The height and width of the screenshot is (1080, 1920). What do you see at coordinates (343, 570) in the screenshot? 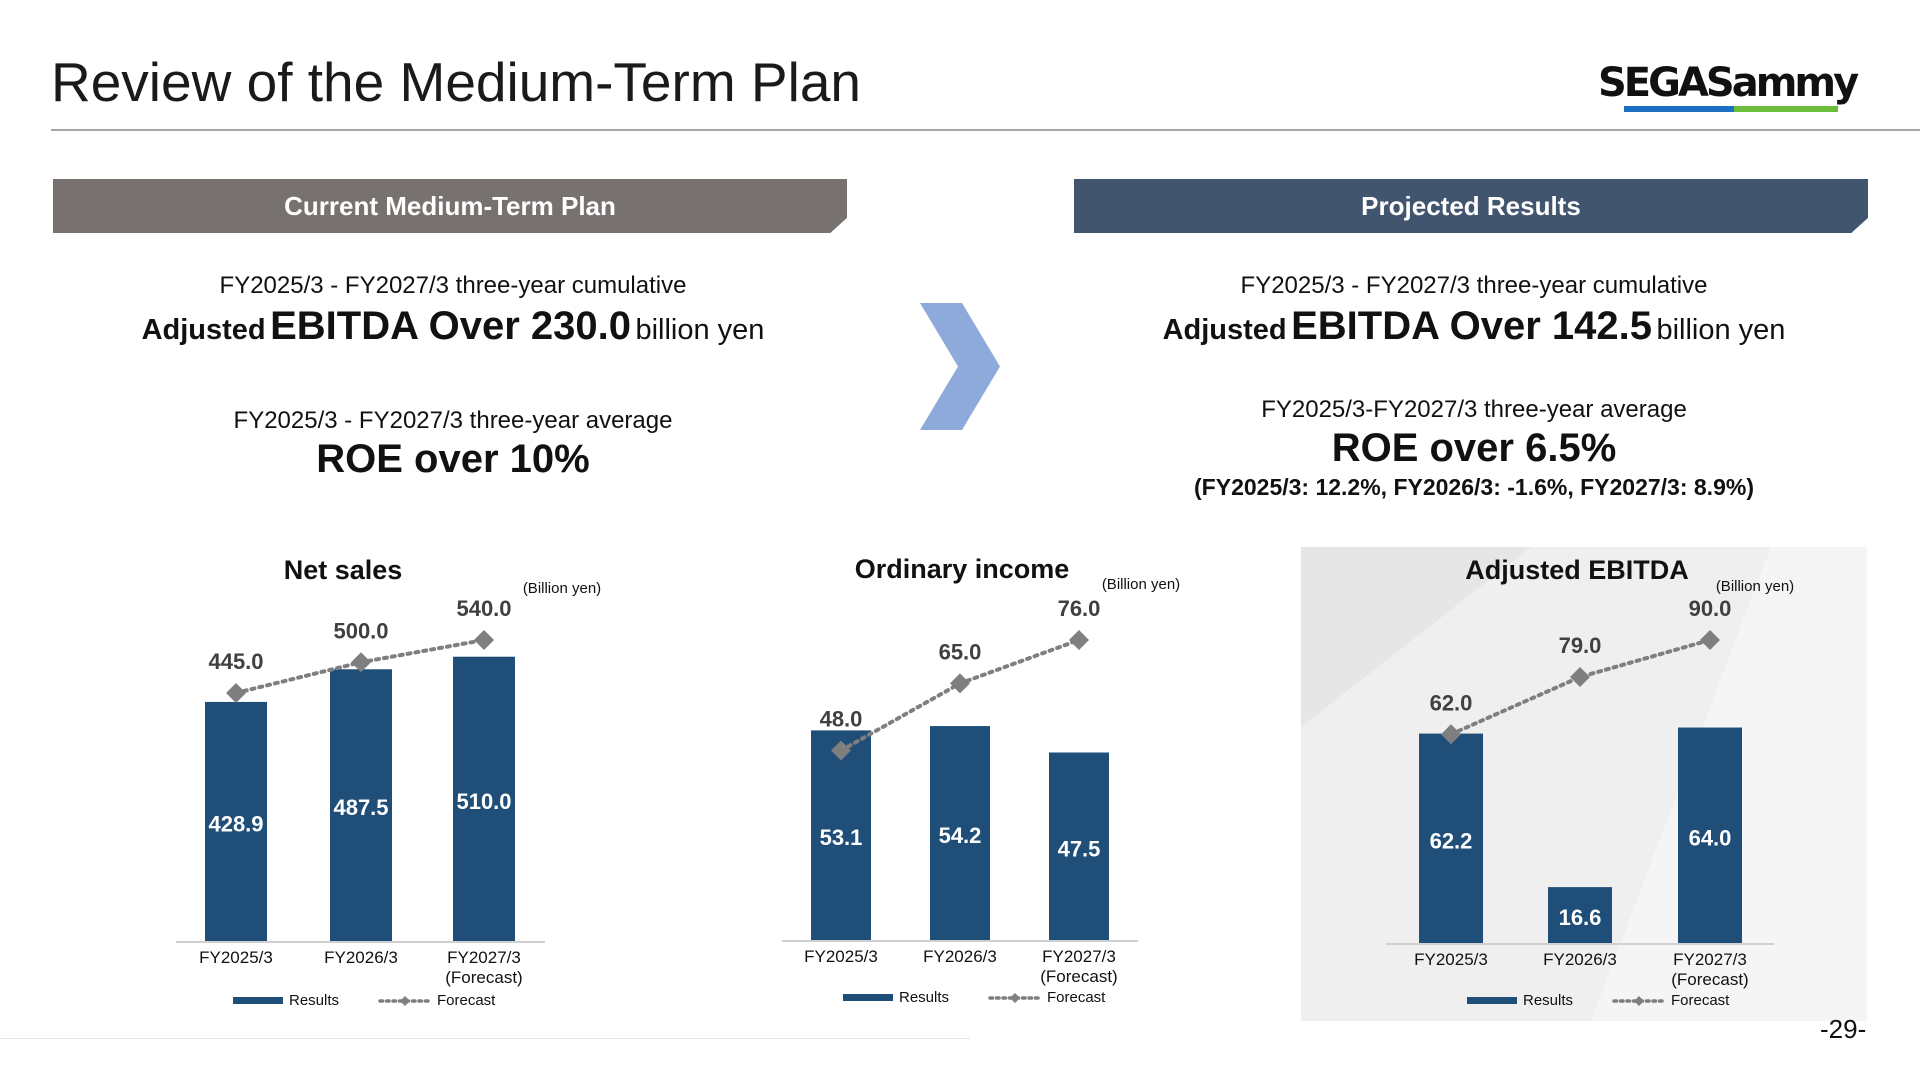
I see `chart-title: Net sales` at bounding box center [343, 570].